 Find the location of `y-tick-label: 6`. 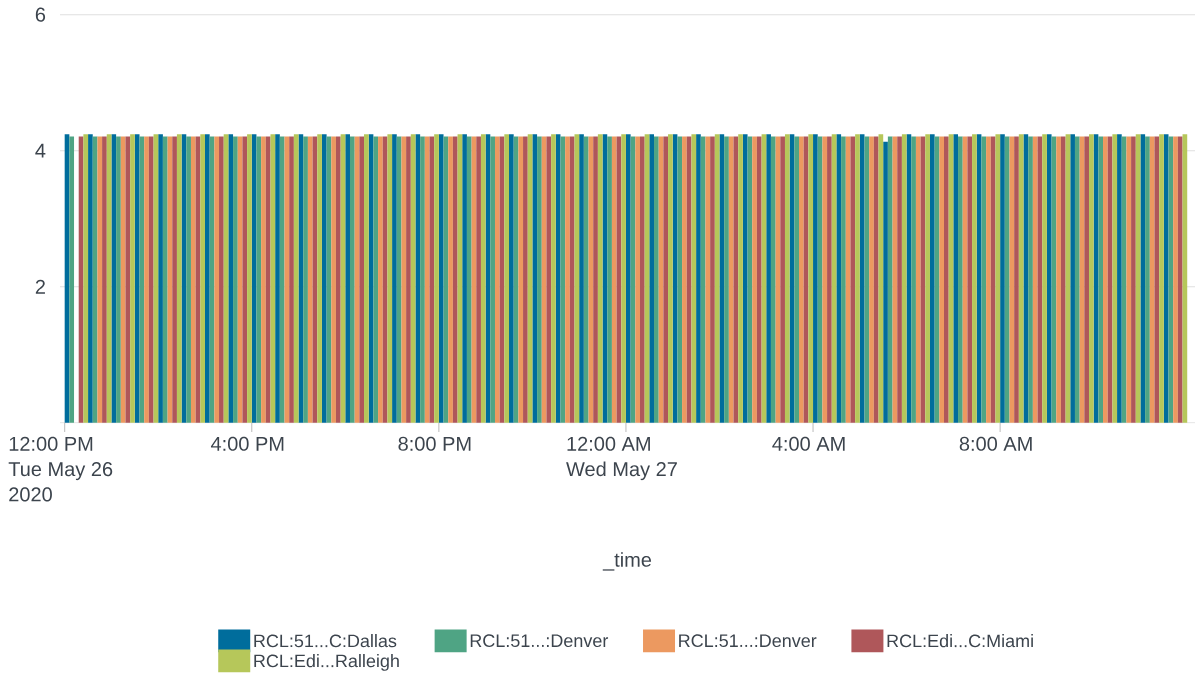

y-tick-label: 6 is located at coordinates (40, 14).